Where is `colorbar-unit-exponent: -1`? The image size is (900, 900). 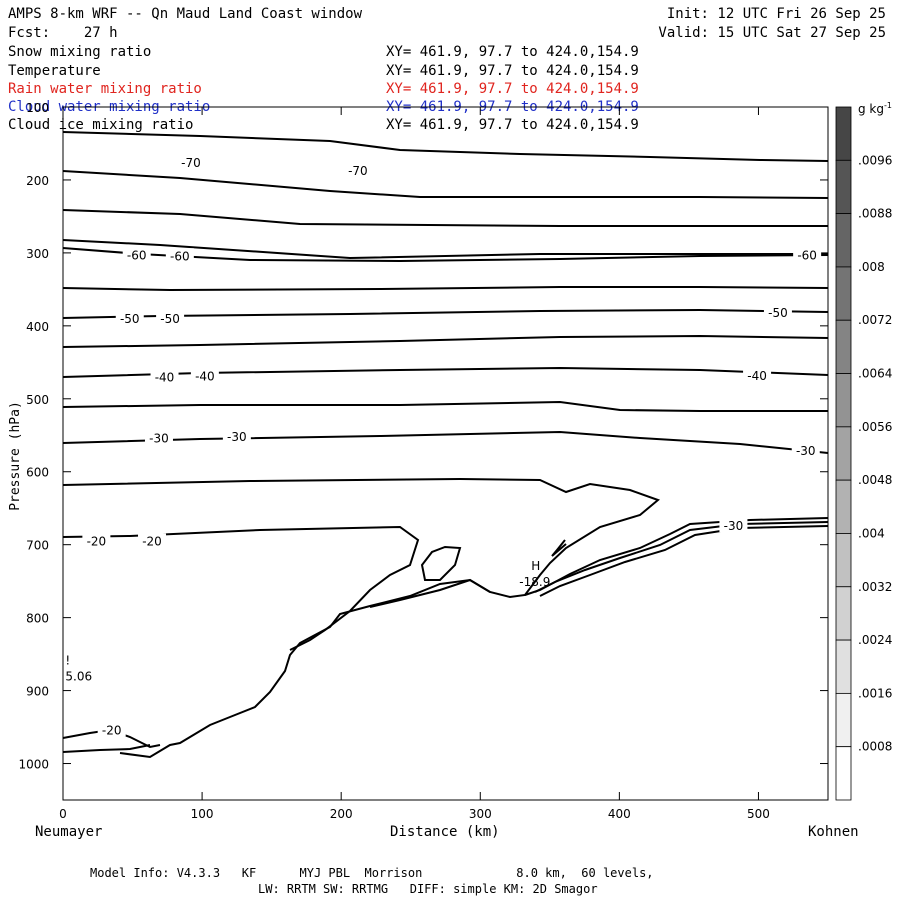
colorbar-unit-exponent: -1 is located at coordinates (888, 105).